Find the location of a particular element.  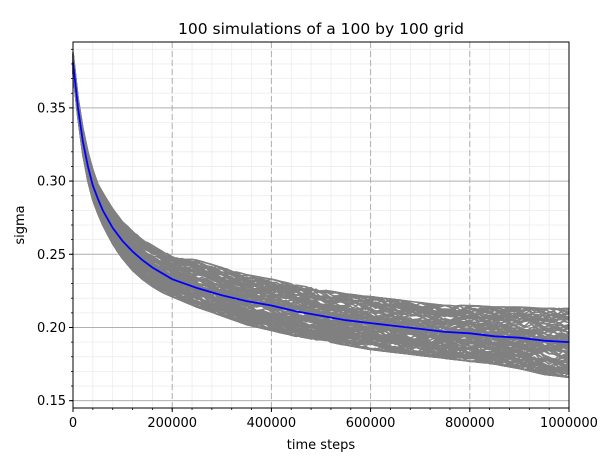

x-tick-label: 200000 is located at coordinates (172, 423).